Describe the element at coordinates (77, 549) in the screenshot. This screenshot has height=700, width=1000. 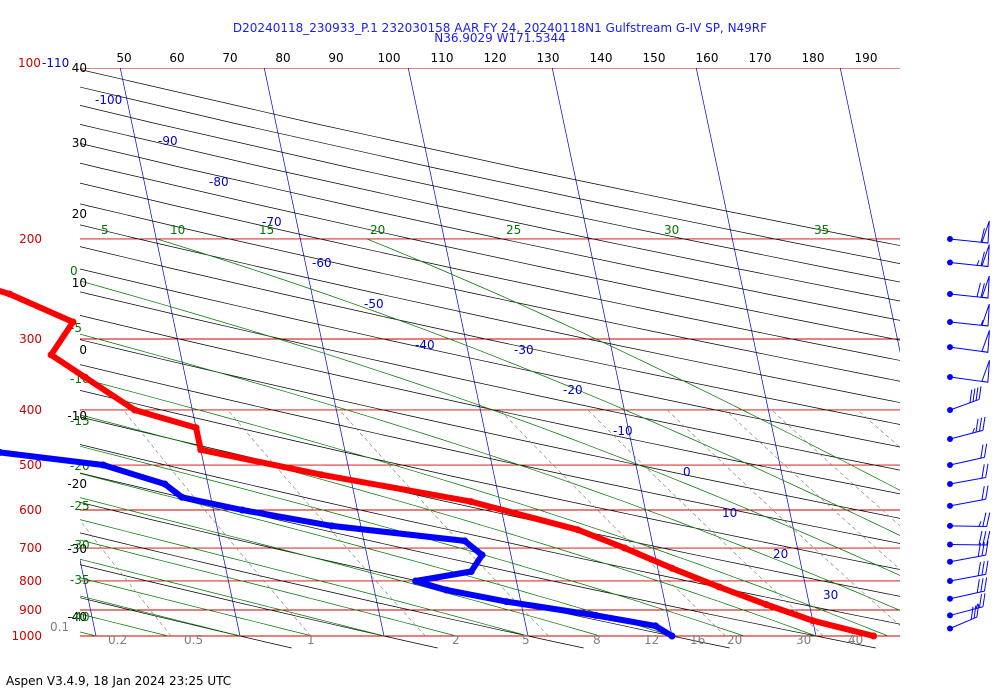
I see `left-black-label: -30` at that location.